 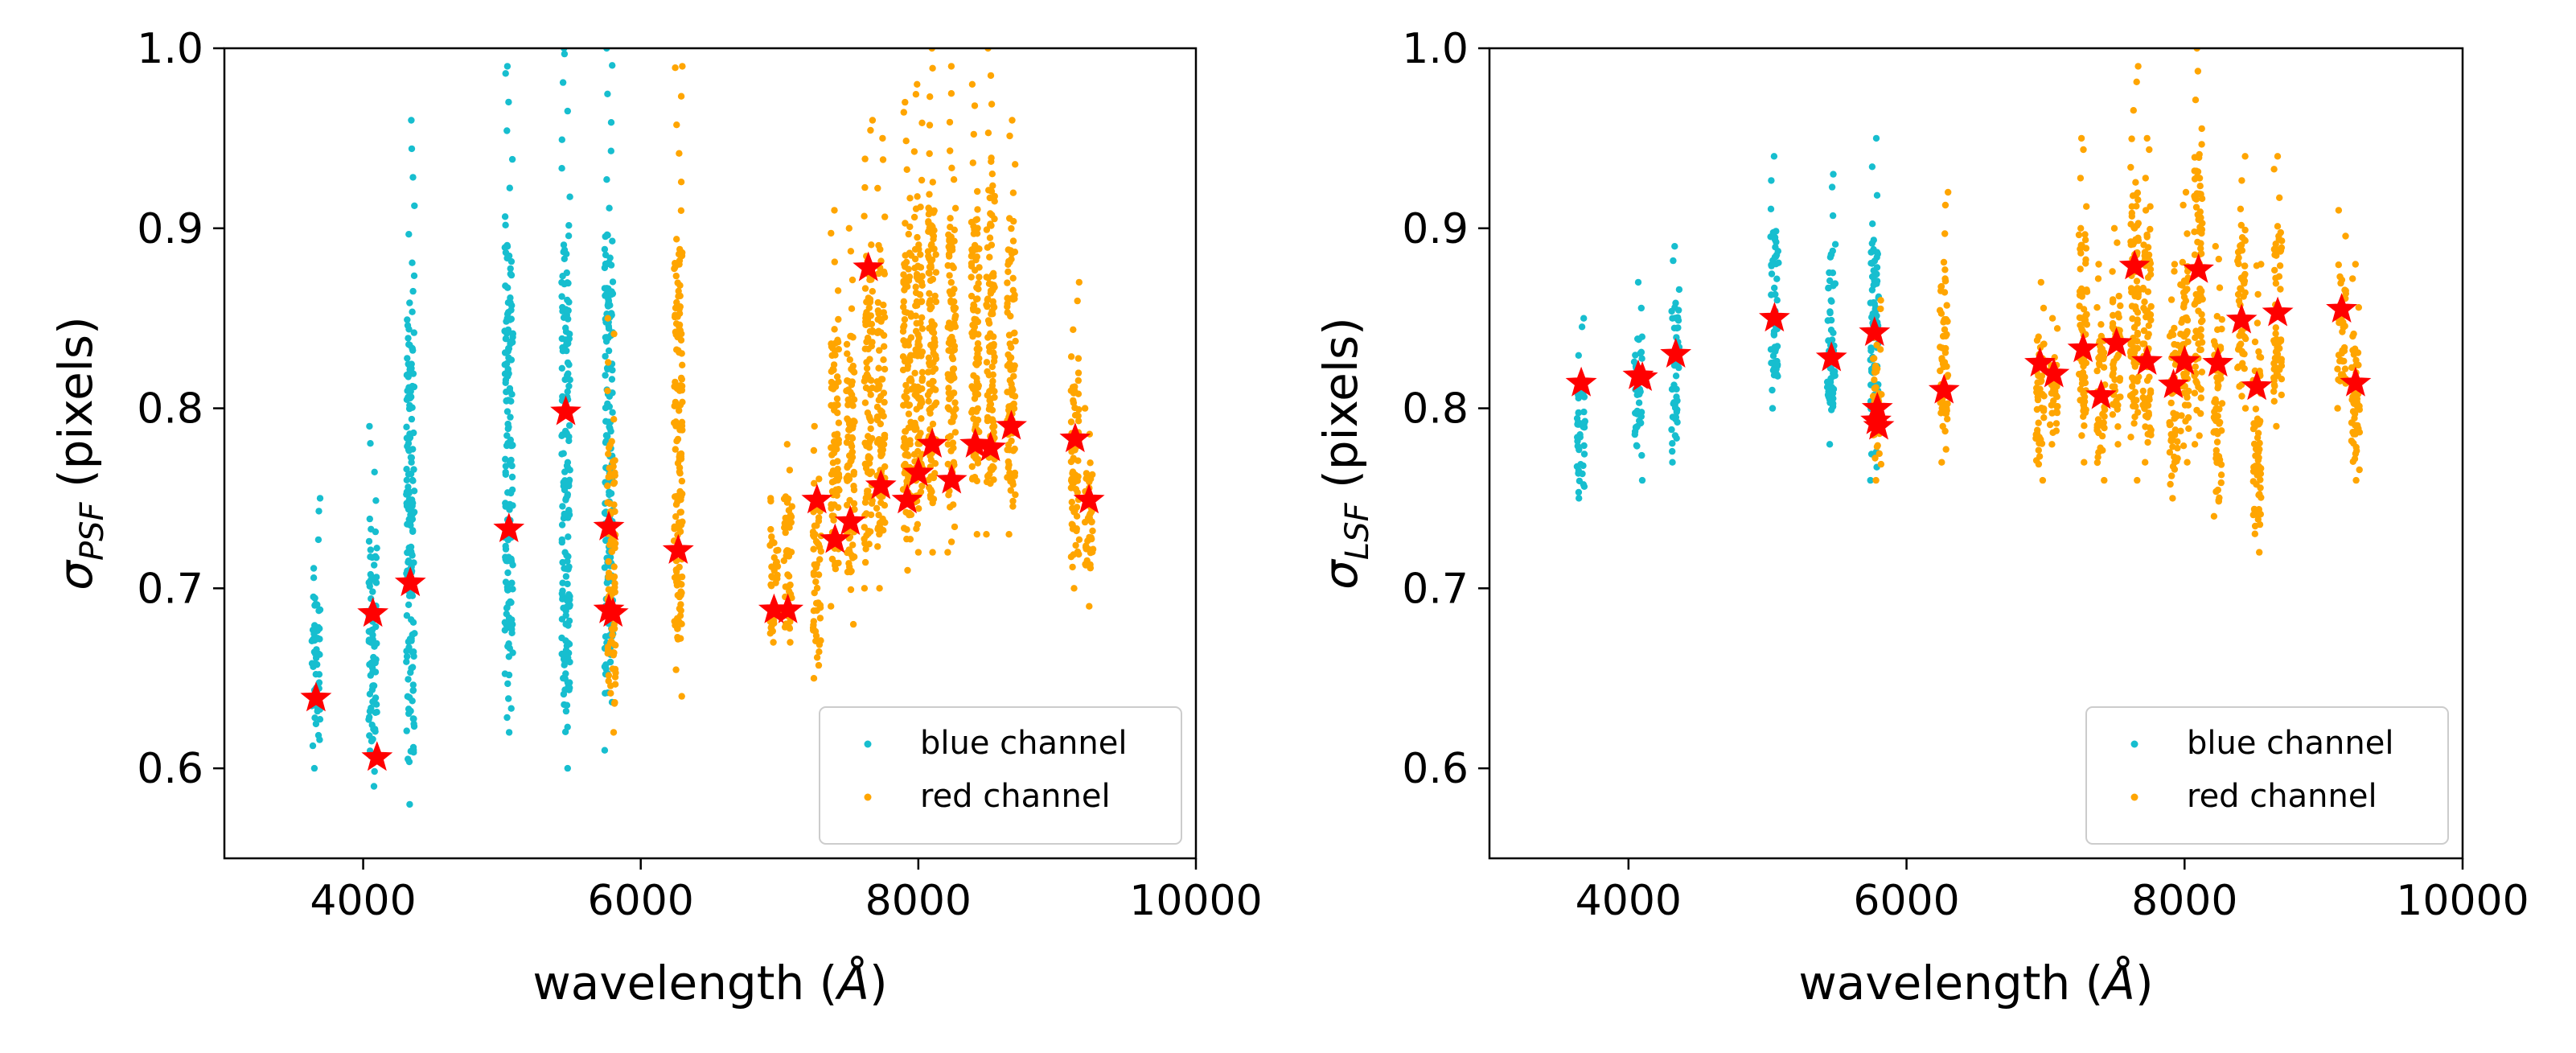 What do you see at coordinates (2134, 744) in the screenshot?
I see `legend-marker-blue-channel` at bounding box center [2134, 744].